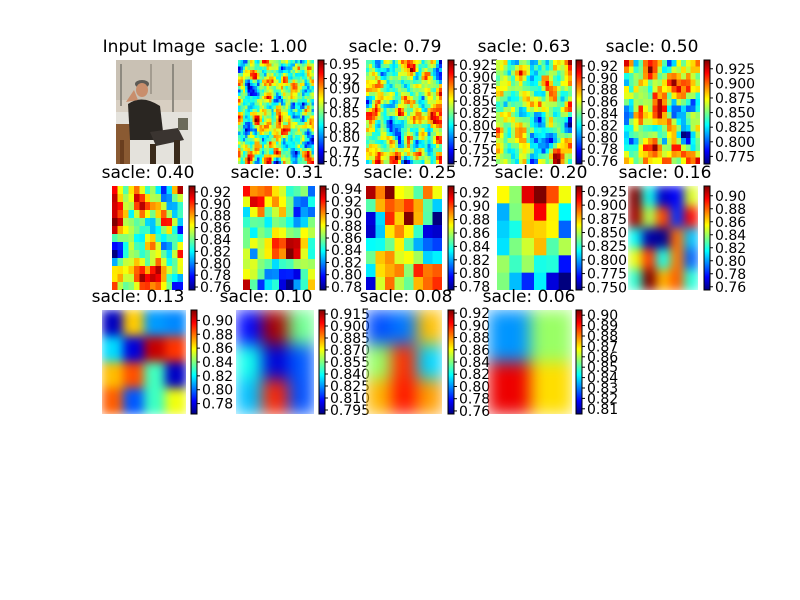 Image resolution: width=800 pixels, height=600 pixels. I want to click on colorbar-tick-label: 0.77, so click(344, 153).